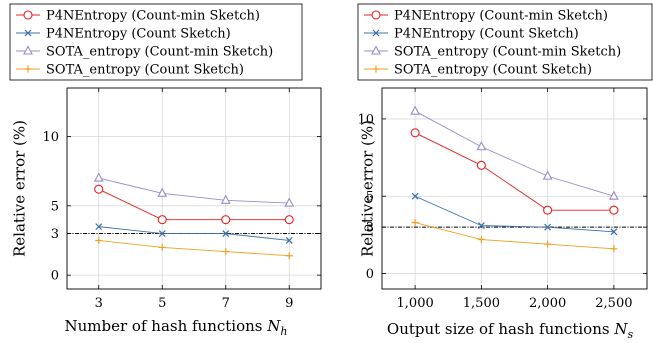 The image size is (653, 343). Describe the element at coordinates (99, 303) in the screenshot. I see `x-tick-label: 3` at that location.